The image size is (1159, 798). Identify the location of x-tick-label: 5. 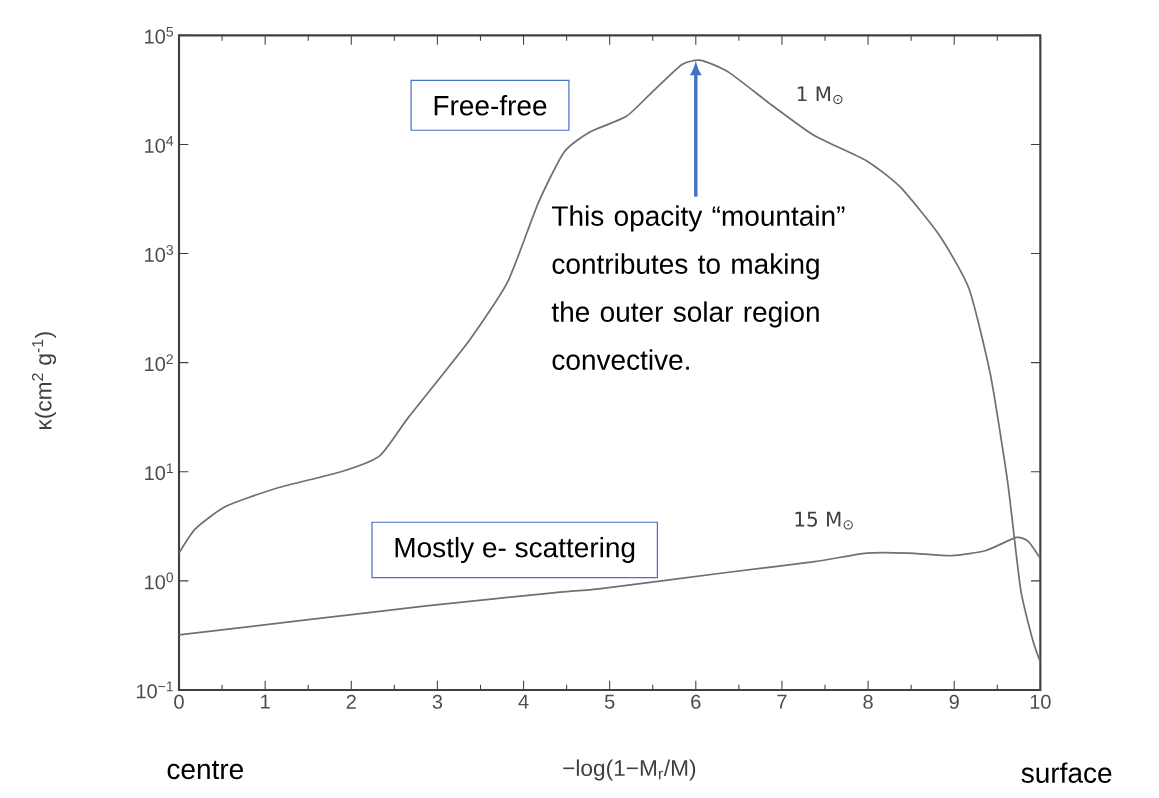
(609, 701).